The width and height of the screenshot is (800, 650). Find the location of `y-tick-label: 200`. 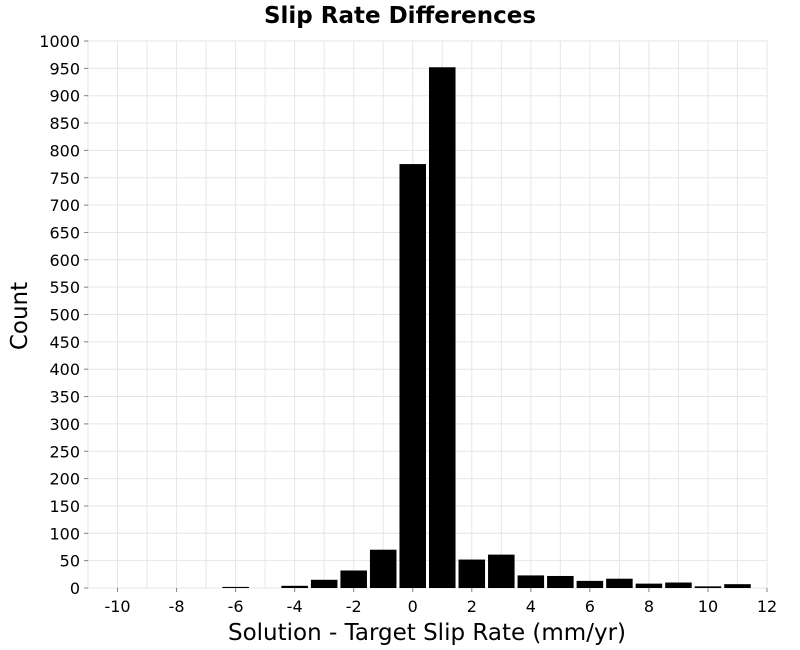

y-tick-label: 200 is located at coordinates (64, 479).